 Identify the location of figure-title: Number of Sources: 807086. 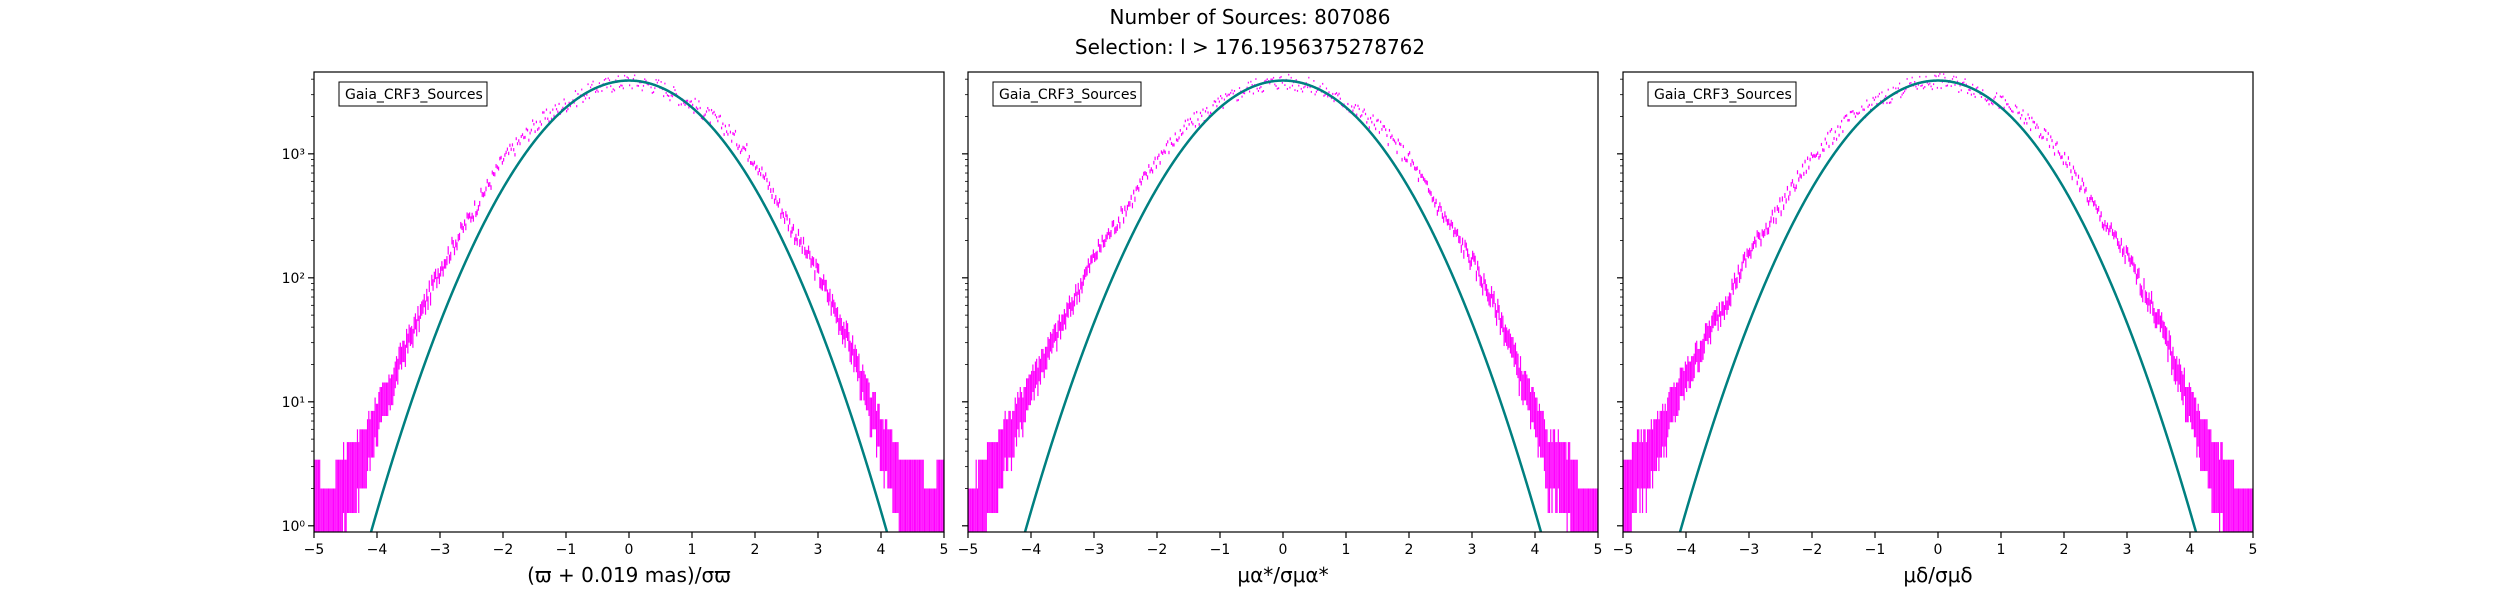
(1250, 17).